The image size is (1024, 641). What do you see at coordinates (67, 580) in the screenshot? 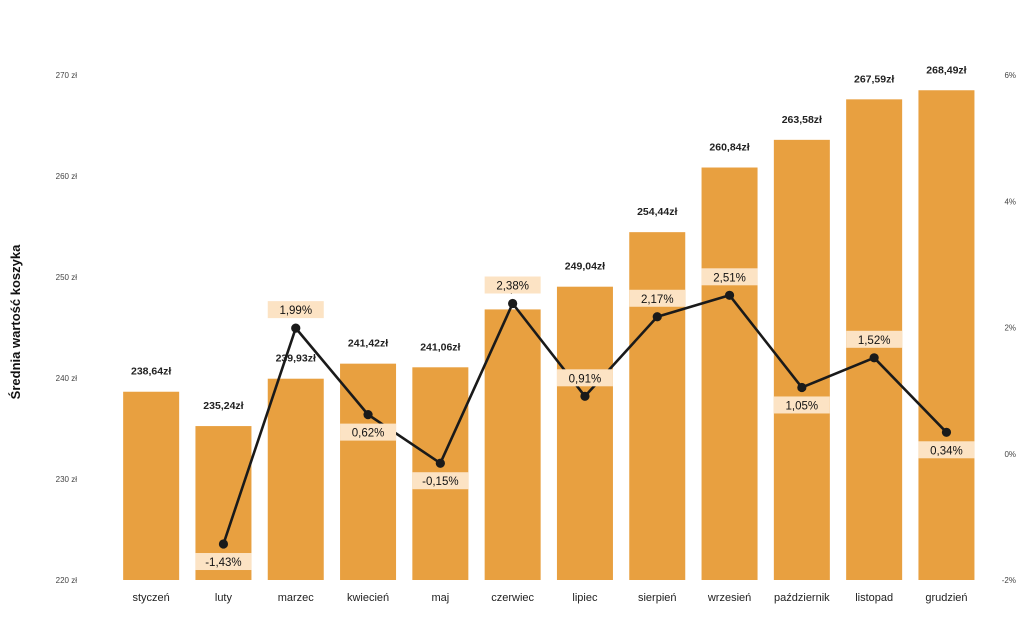
I see `y-left-tick-label: 220 zł` at bounding box center [67, 580].